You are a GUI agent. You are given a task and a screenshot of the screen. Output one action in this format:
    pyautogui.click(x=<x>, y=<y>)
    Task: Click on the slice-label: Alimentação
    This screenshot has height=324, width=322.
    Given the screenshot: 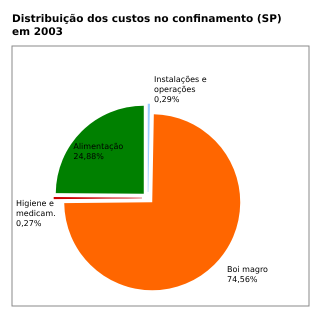 What is the action you would take?
    pyautogui.click(x=98, y=147)
    